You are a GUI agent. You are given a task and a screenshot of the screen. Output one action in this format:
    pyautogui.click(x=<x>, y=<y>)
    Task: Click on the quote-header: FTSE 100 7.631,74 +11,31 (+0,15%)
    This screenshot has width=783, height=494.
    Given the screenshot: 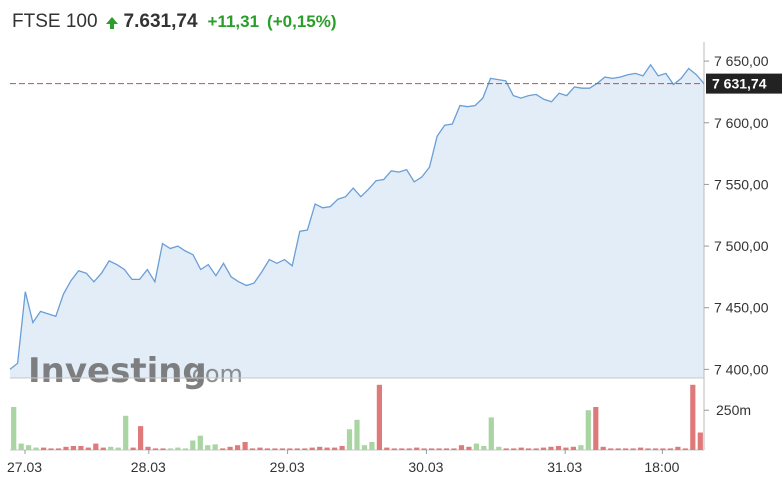 What is the action you would take?
    pyautogui.click(x=174, y=22)
    